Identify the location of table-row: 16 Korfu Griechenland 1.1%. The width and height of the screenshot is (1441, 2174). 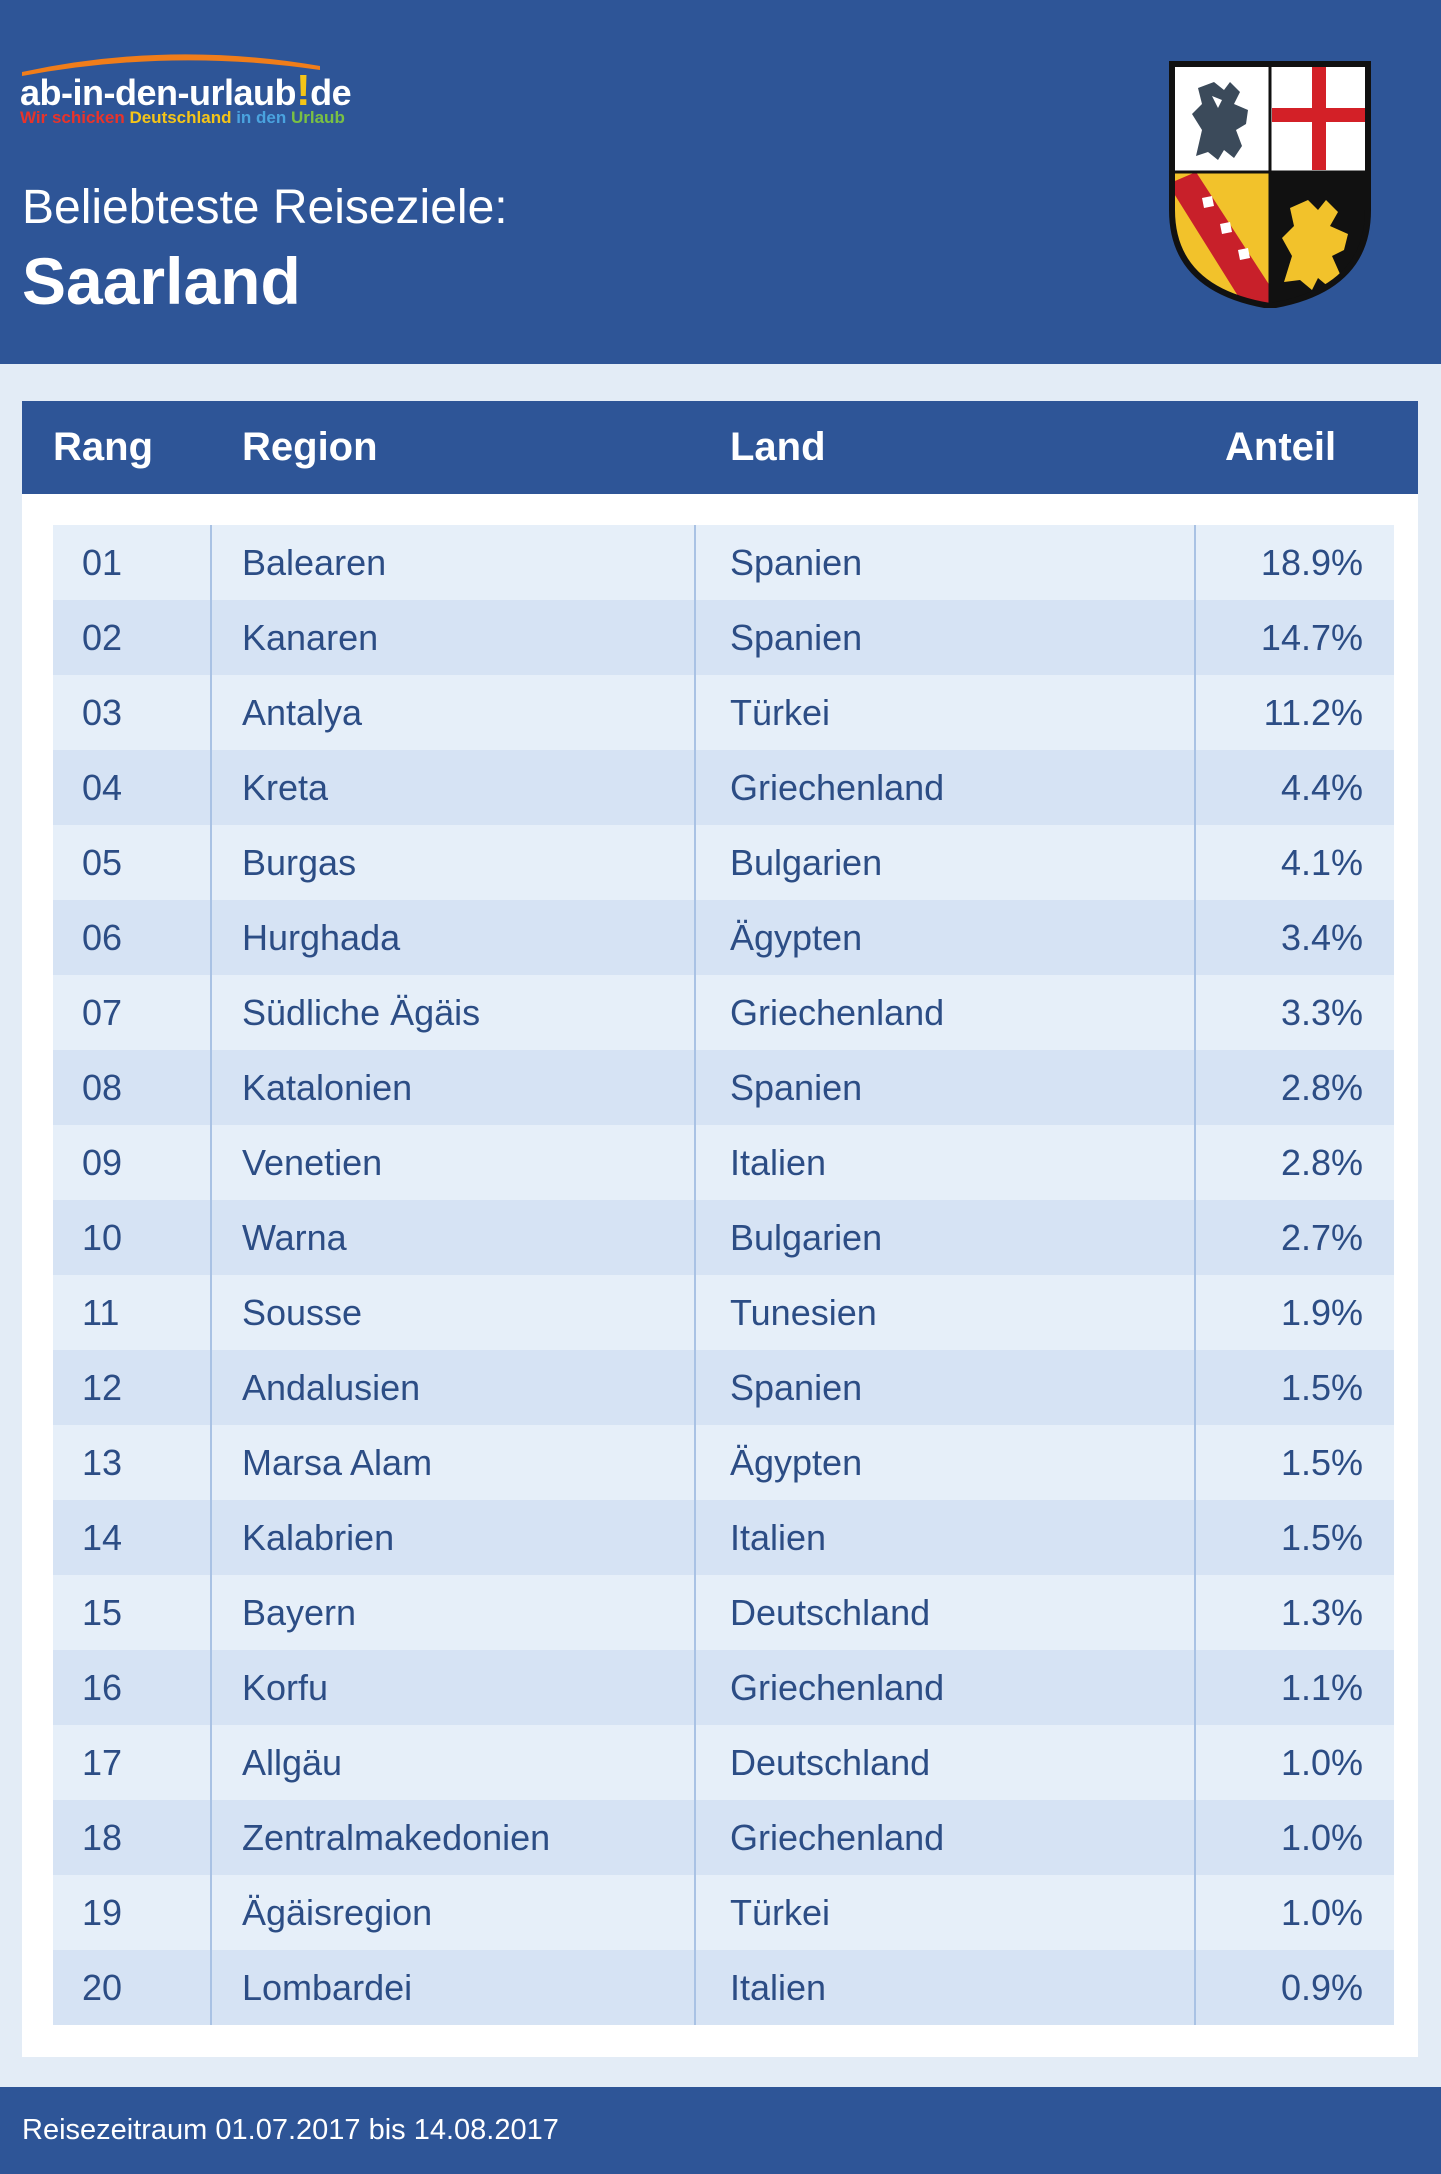
(723, 1687).